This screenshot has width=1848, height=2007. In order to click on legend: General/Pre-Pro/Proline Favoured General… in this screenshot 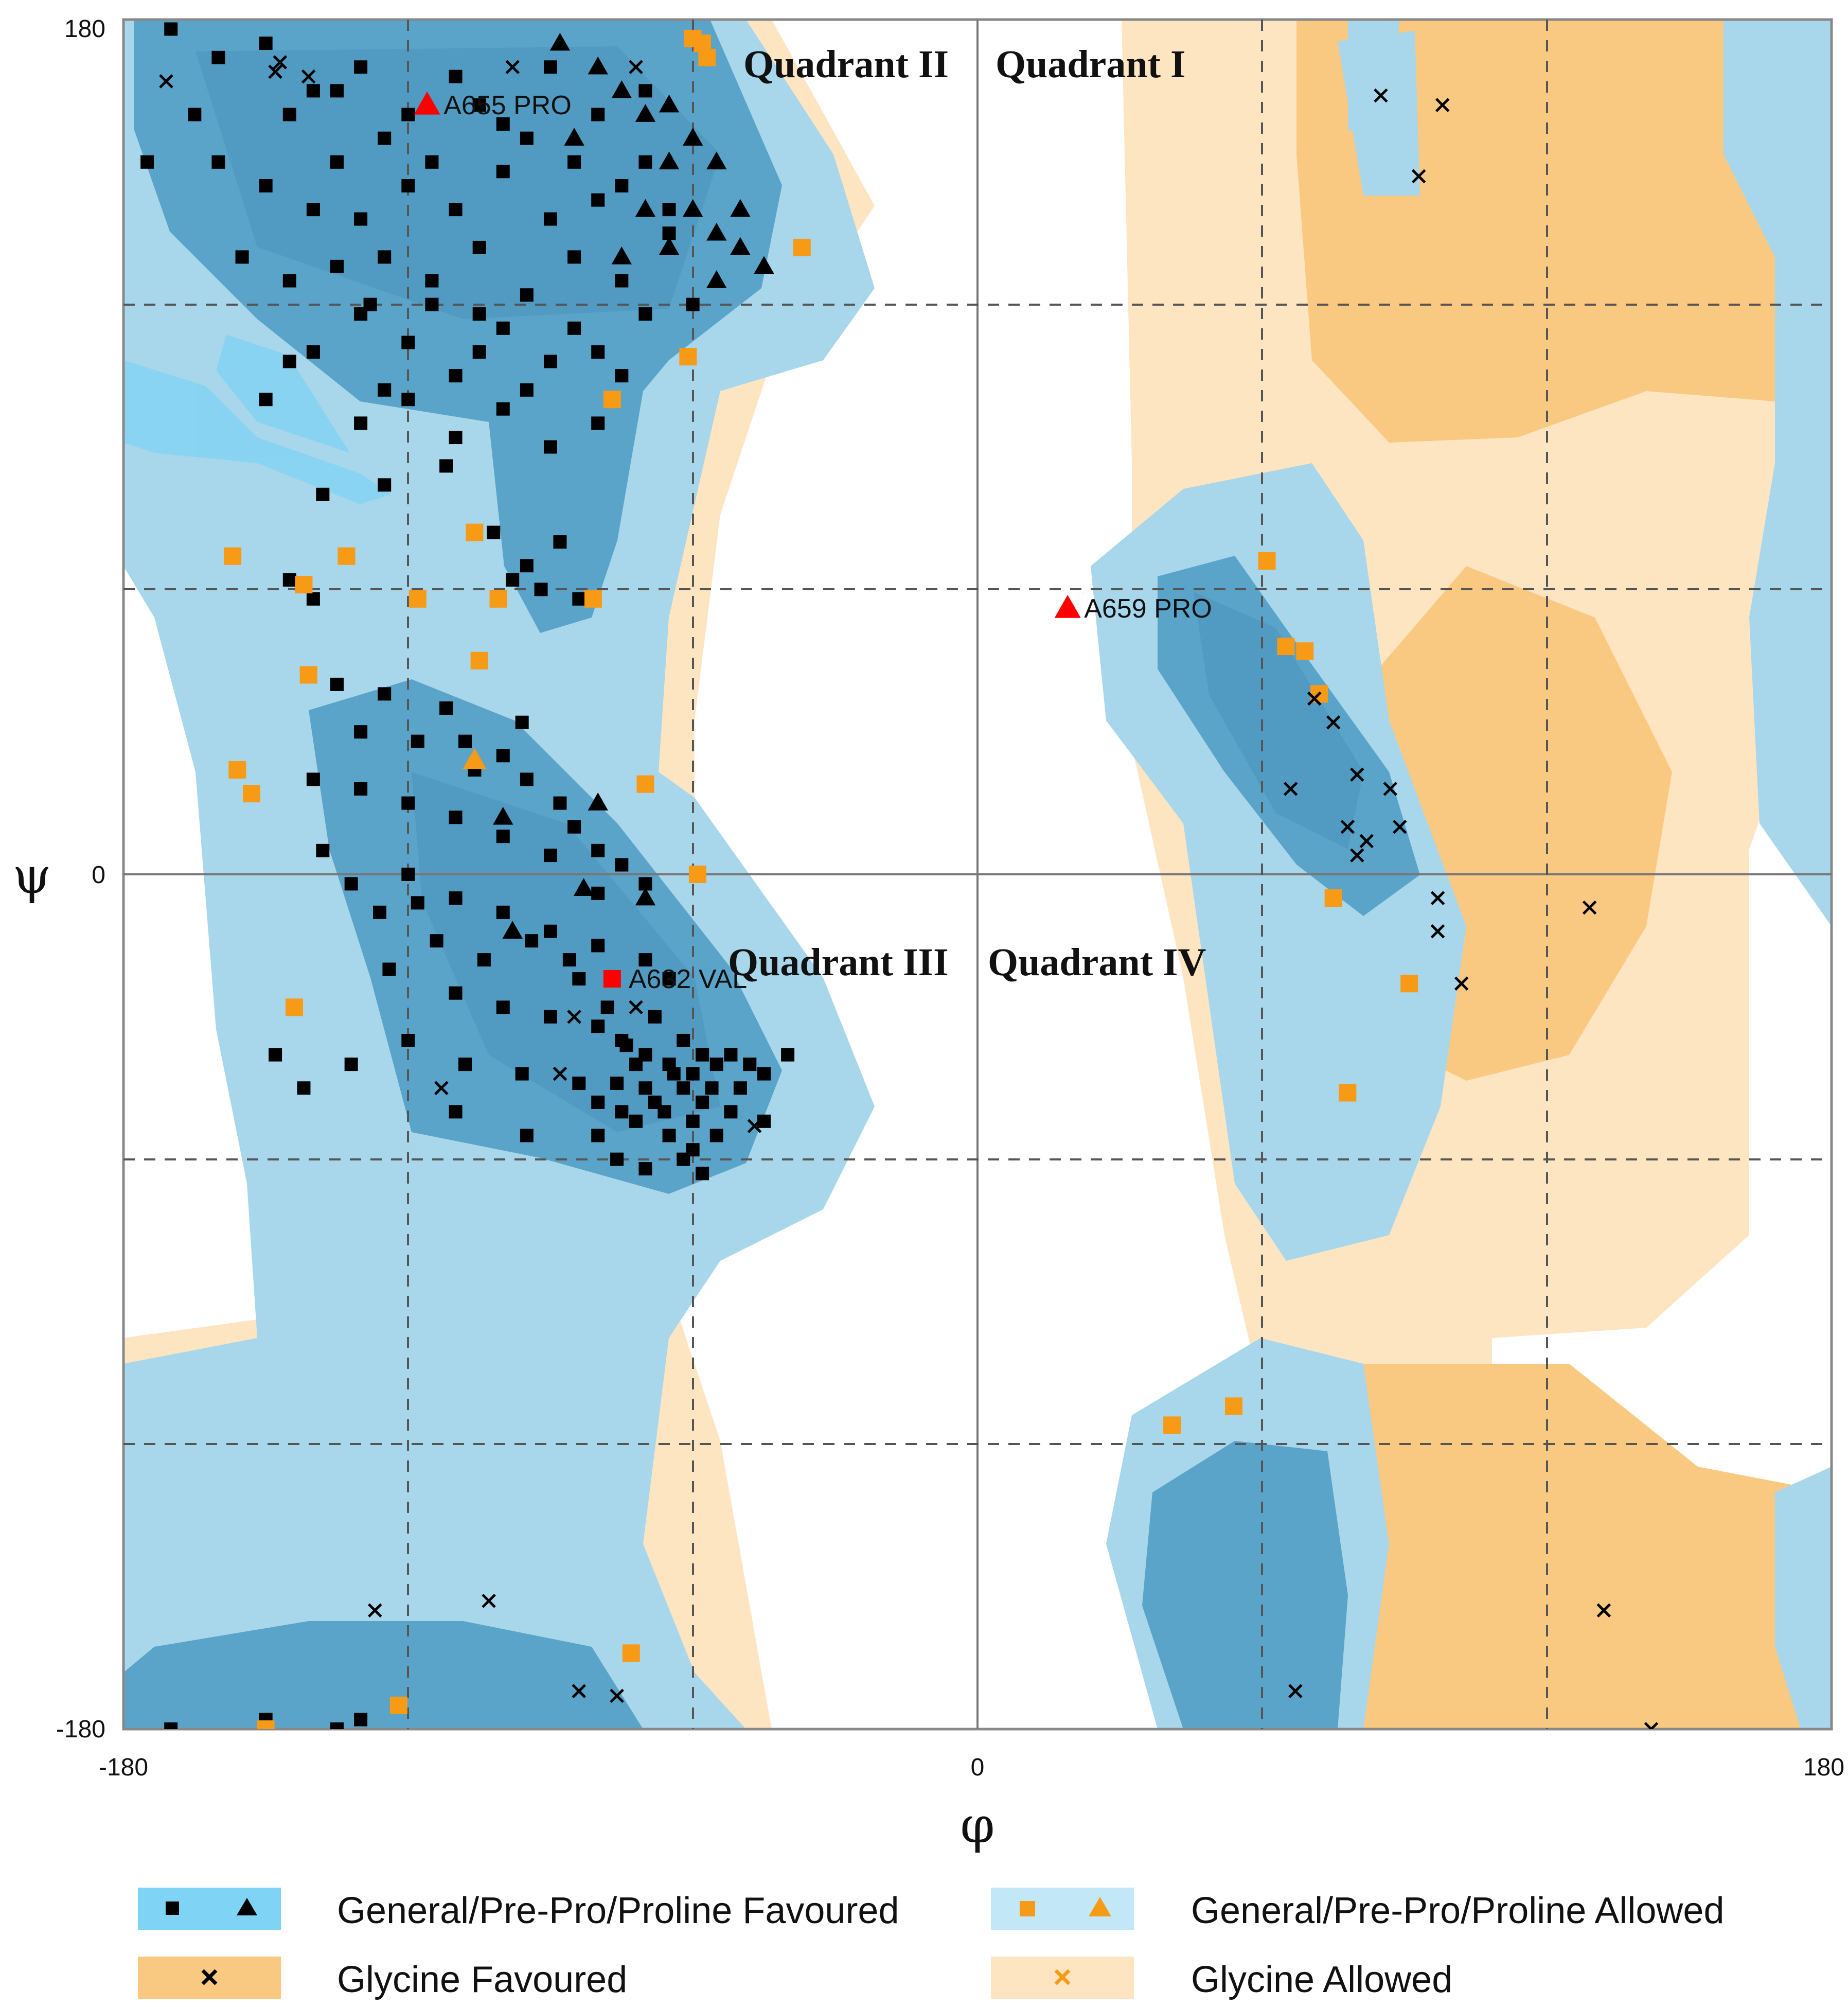, I will do `click(931, 1944)`.